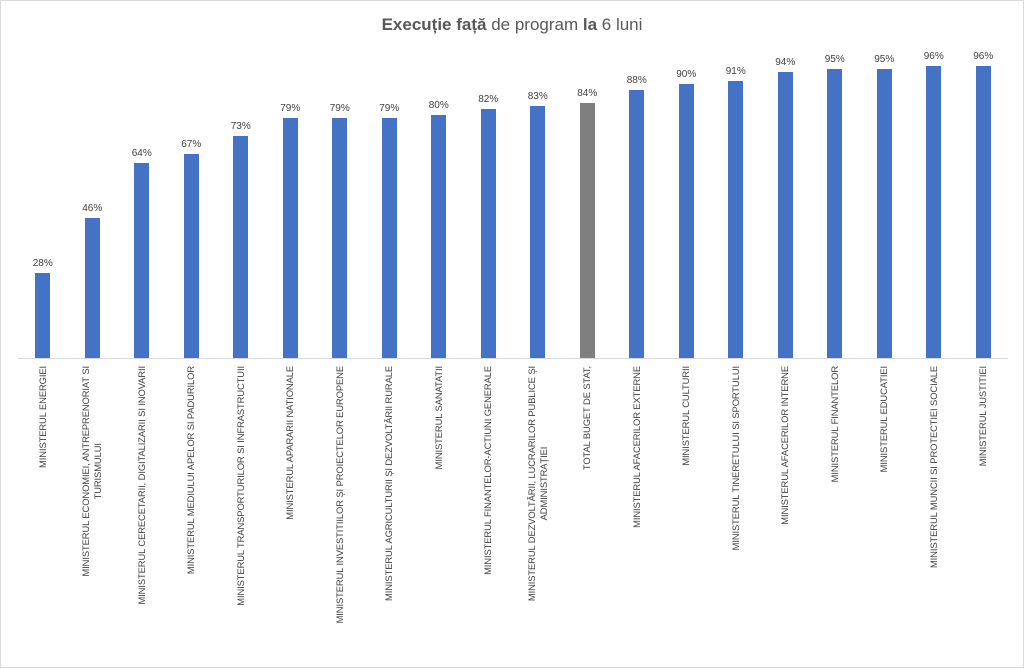 The height and width of the screenshot is (668, 1024). I want to click on x-tick-label-text: MINISTERUL MEDIULUI APELOR SI PADURILOR, so click(191, 470).